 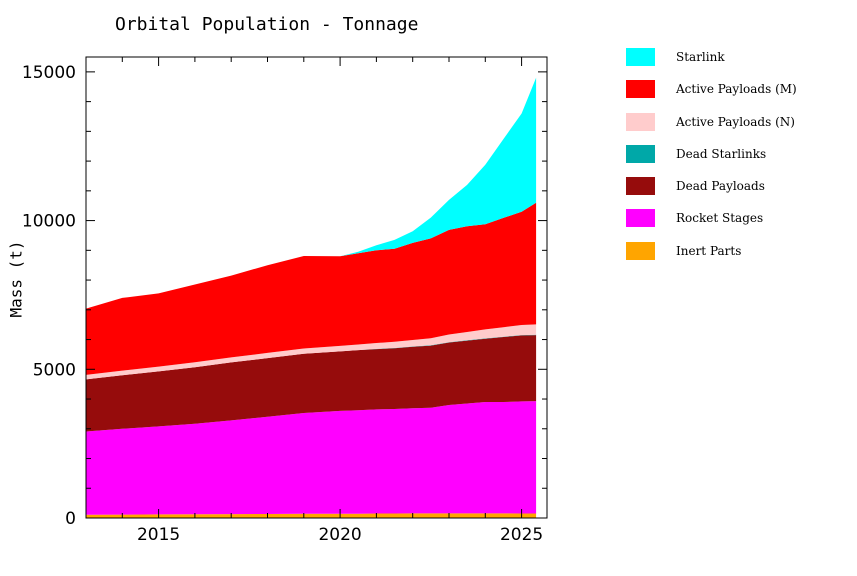 What do you see at coordinates (311, 515) in the screenshot?
I see `area-inert-parts` at bounding box center [311, 515].